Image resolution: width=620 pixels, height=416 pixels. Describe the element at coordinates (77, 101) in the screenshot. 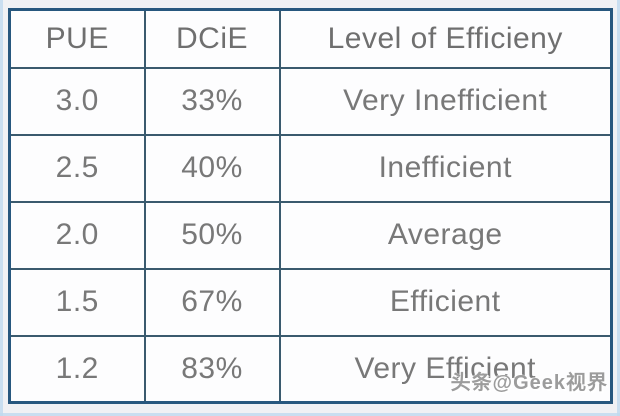

I see `cell-pue: 3.0` at that location.